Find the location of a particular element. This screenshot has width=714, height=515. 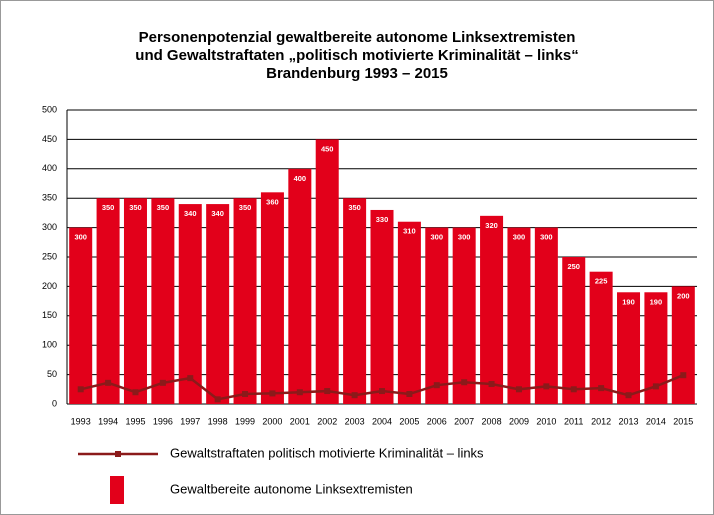

x-tick-label: 2005 is located at coordinates (409, 421).